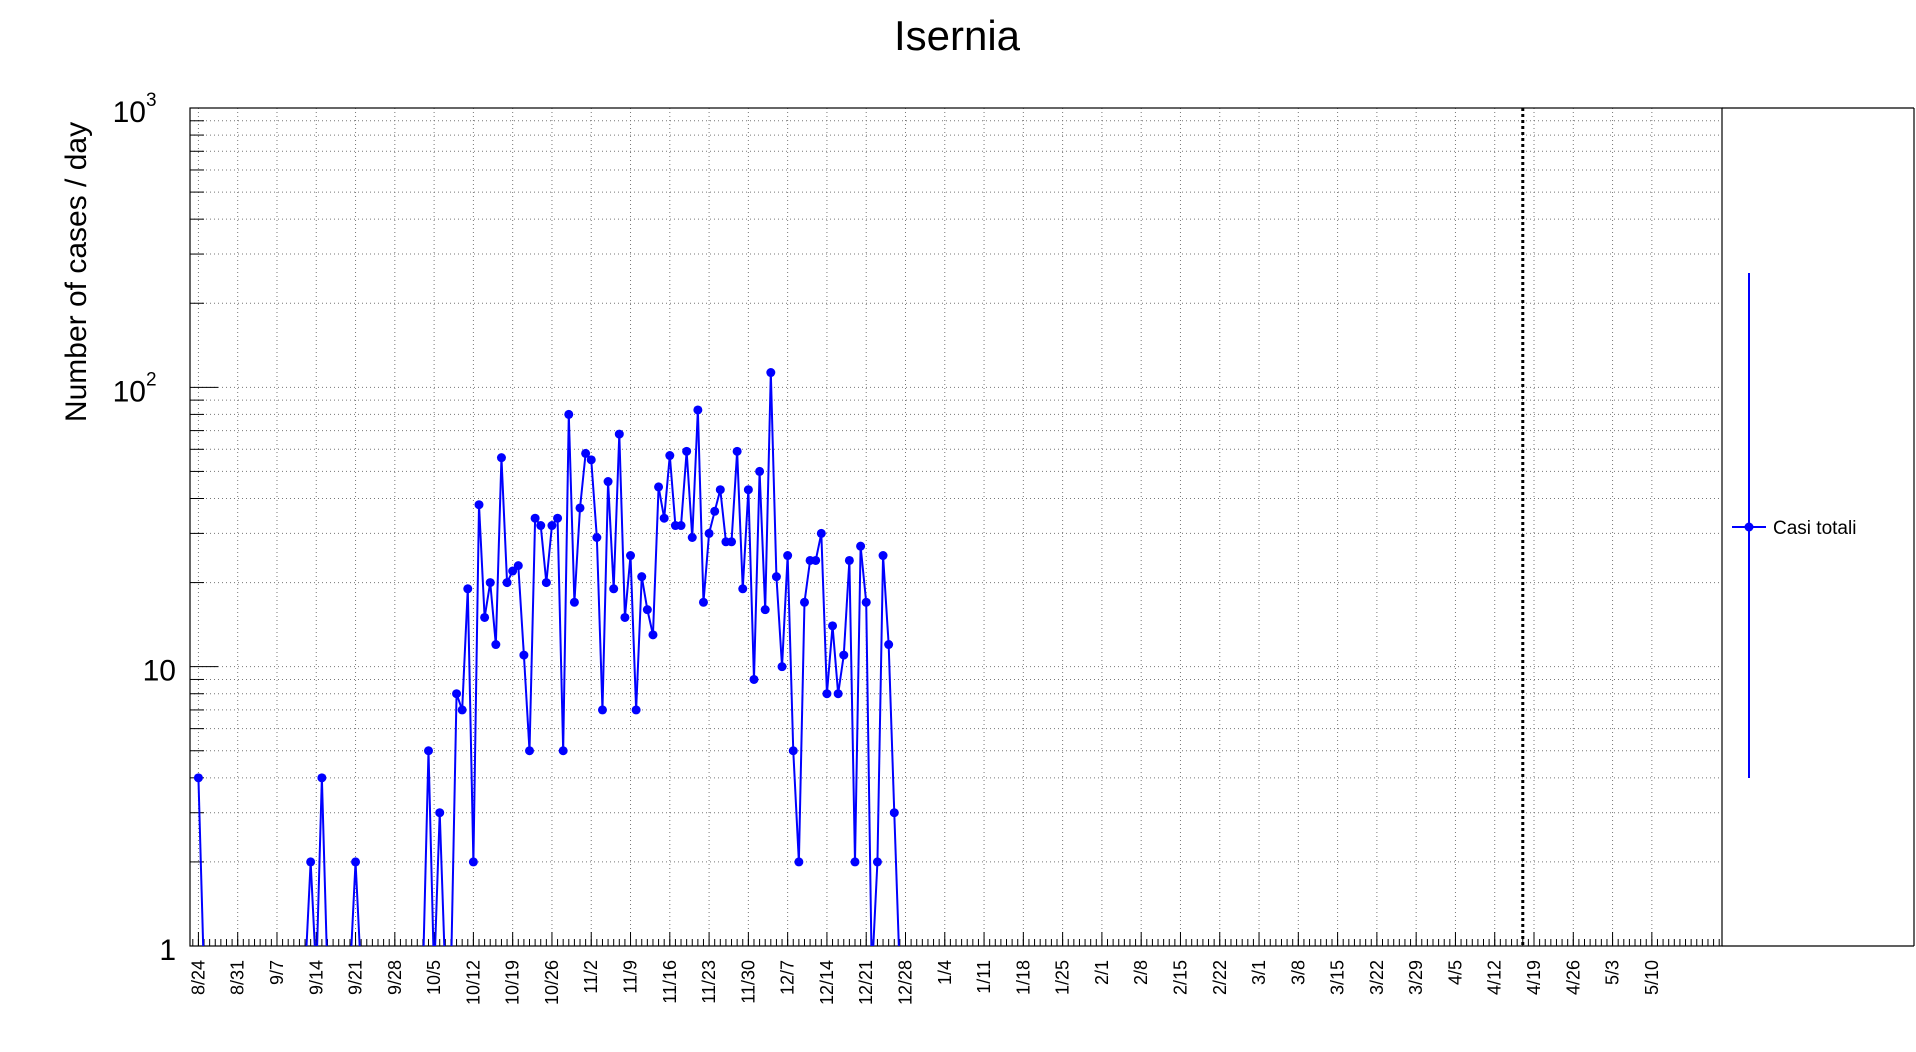  What do you see at coordinates (513, 982) in the screenshot?
I see `x-tick-label: 10/19` at bounding box center [513, 982].